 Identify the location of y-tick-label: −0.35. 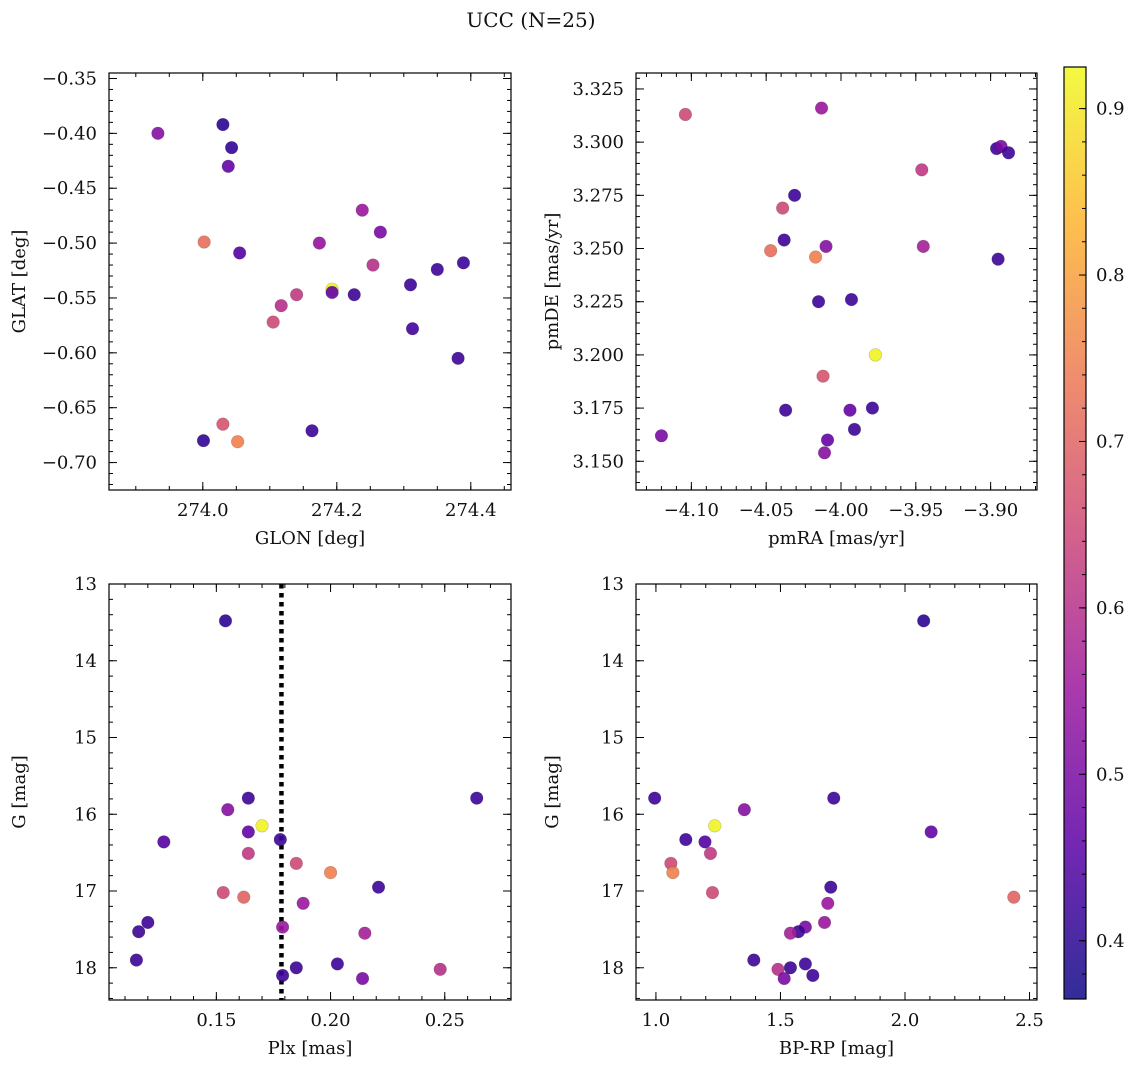
(69, 78).